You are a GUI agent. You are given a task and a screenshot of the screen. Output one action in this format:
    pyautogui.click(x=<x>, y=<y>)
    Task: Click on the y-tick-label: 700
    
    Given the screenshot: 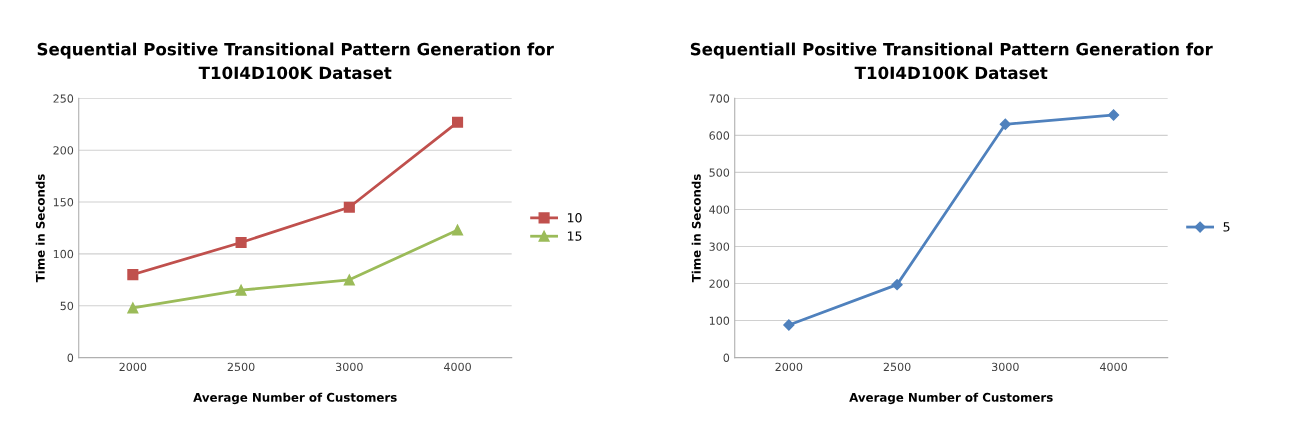 What is the action you would take?
    pyautogui.click(x=719, y=98)
    